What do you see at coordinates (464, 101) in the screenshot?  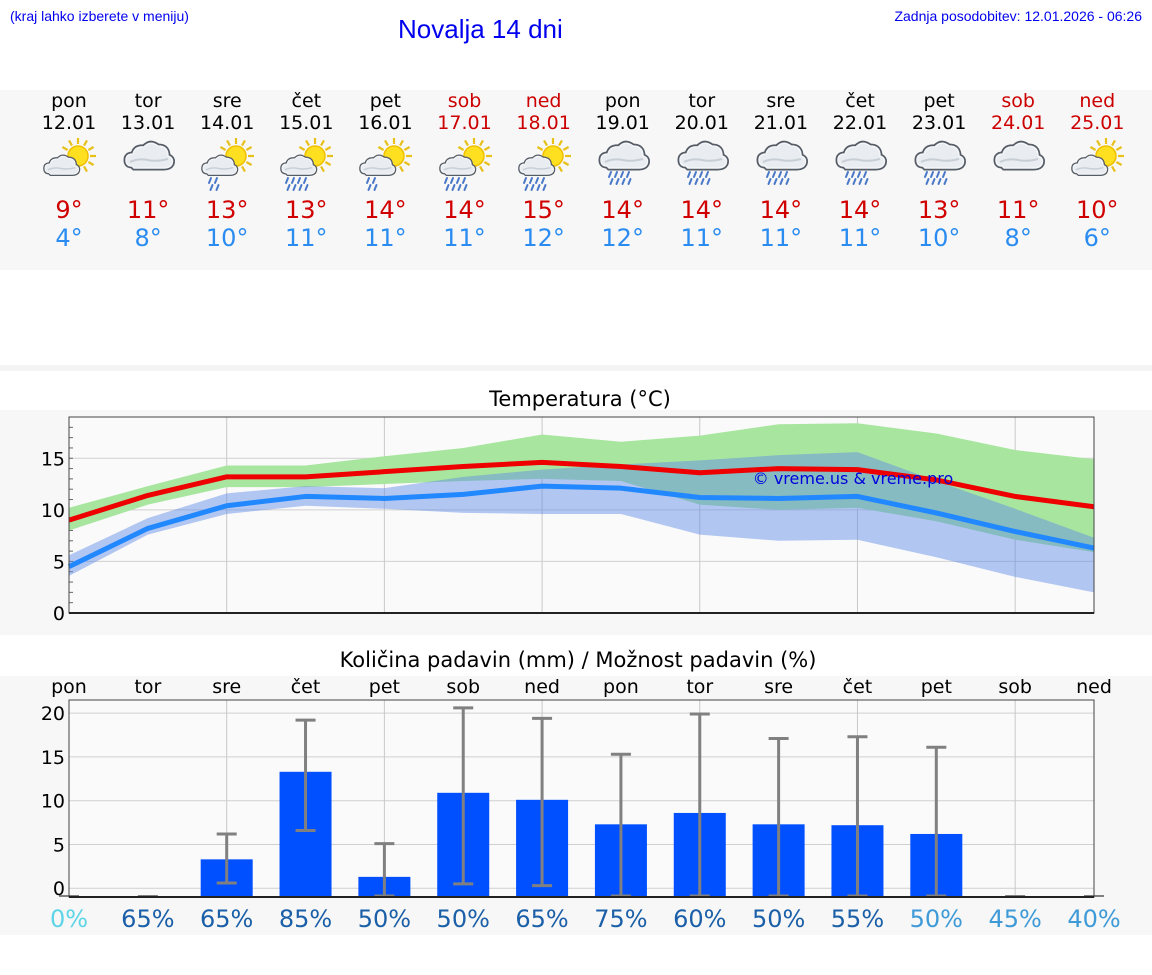 I see `day-name: sob` at bounding box center [464, 101].